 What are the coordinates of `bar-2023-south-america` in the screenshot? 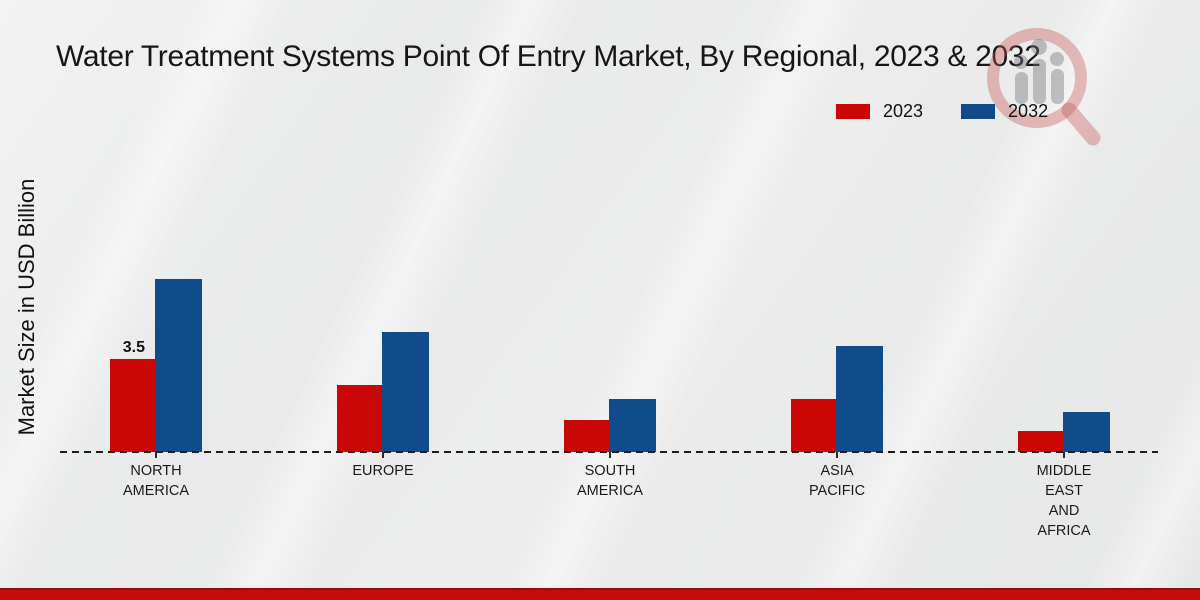 It's located at (586, 436).